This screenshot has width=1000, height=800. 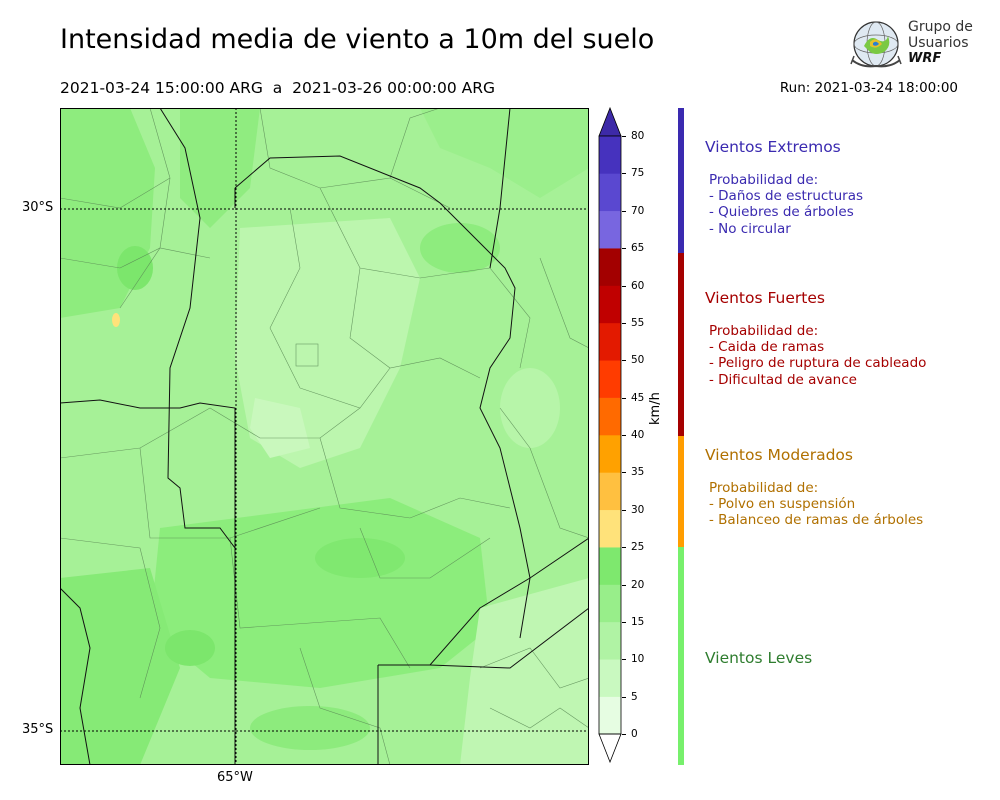 I want to click on colorbar-tick-label: 25, so click(x=638, y=547).